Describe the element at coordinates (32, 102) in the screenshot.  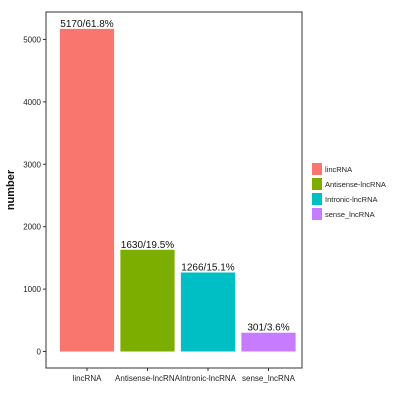
I see `y-tick-label: 4000` at that location.